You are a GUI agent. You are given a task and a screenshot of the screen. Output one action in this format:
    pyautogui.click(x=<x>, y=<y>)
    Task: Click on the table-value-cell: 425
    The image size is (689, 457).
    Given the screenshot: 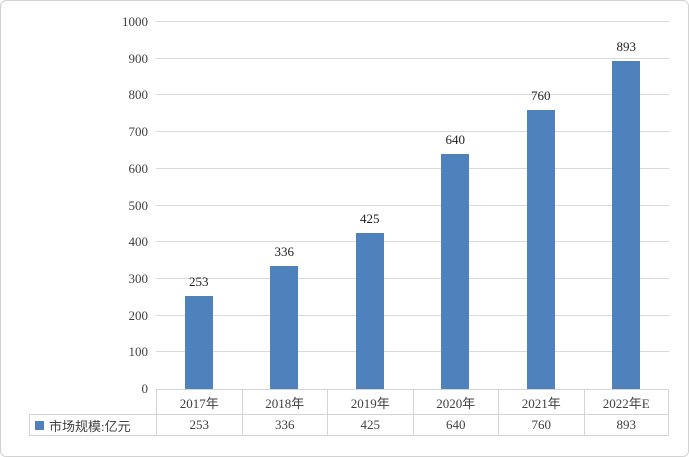 What is the action you would take?
    pyautogui.click(x=370, y=425)
    